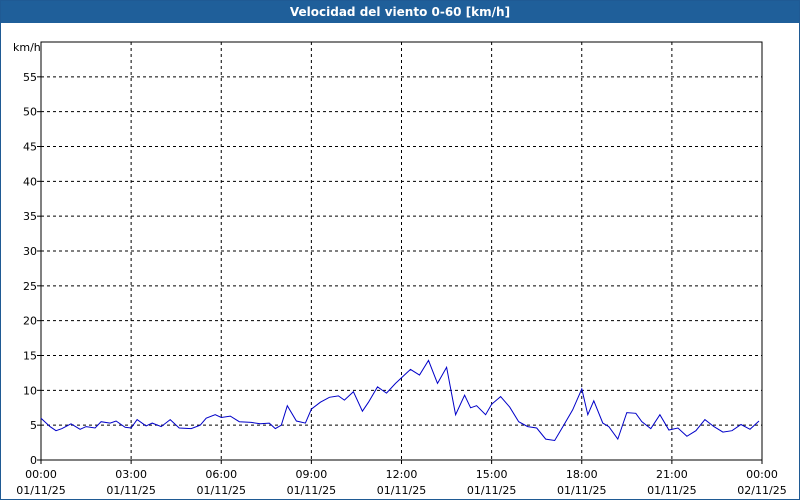 The image size is (800, 500). Describe the element at coordinates (672, 474) in the screenshot. I see `x-tick-time: 21:00` at that location.